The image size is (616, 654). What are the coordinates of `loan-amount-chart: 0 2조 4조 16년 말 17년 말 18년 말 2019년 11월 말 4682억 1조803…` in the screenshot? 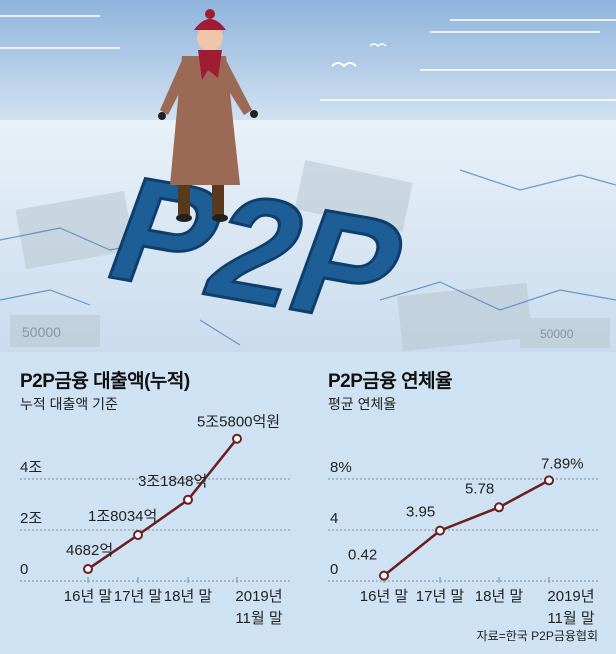 It's located at (155, 520).